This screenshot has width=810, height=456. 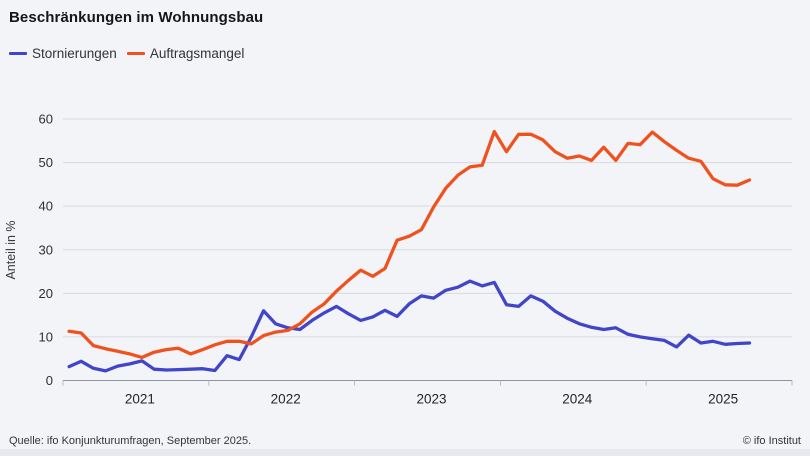 I want to click on x-tick-label: 2022, so click(x=286, y=399).